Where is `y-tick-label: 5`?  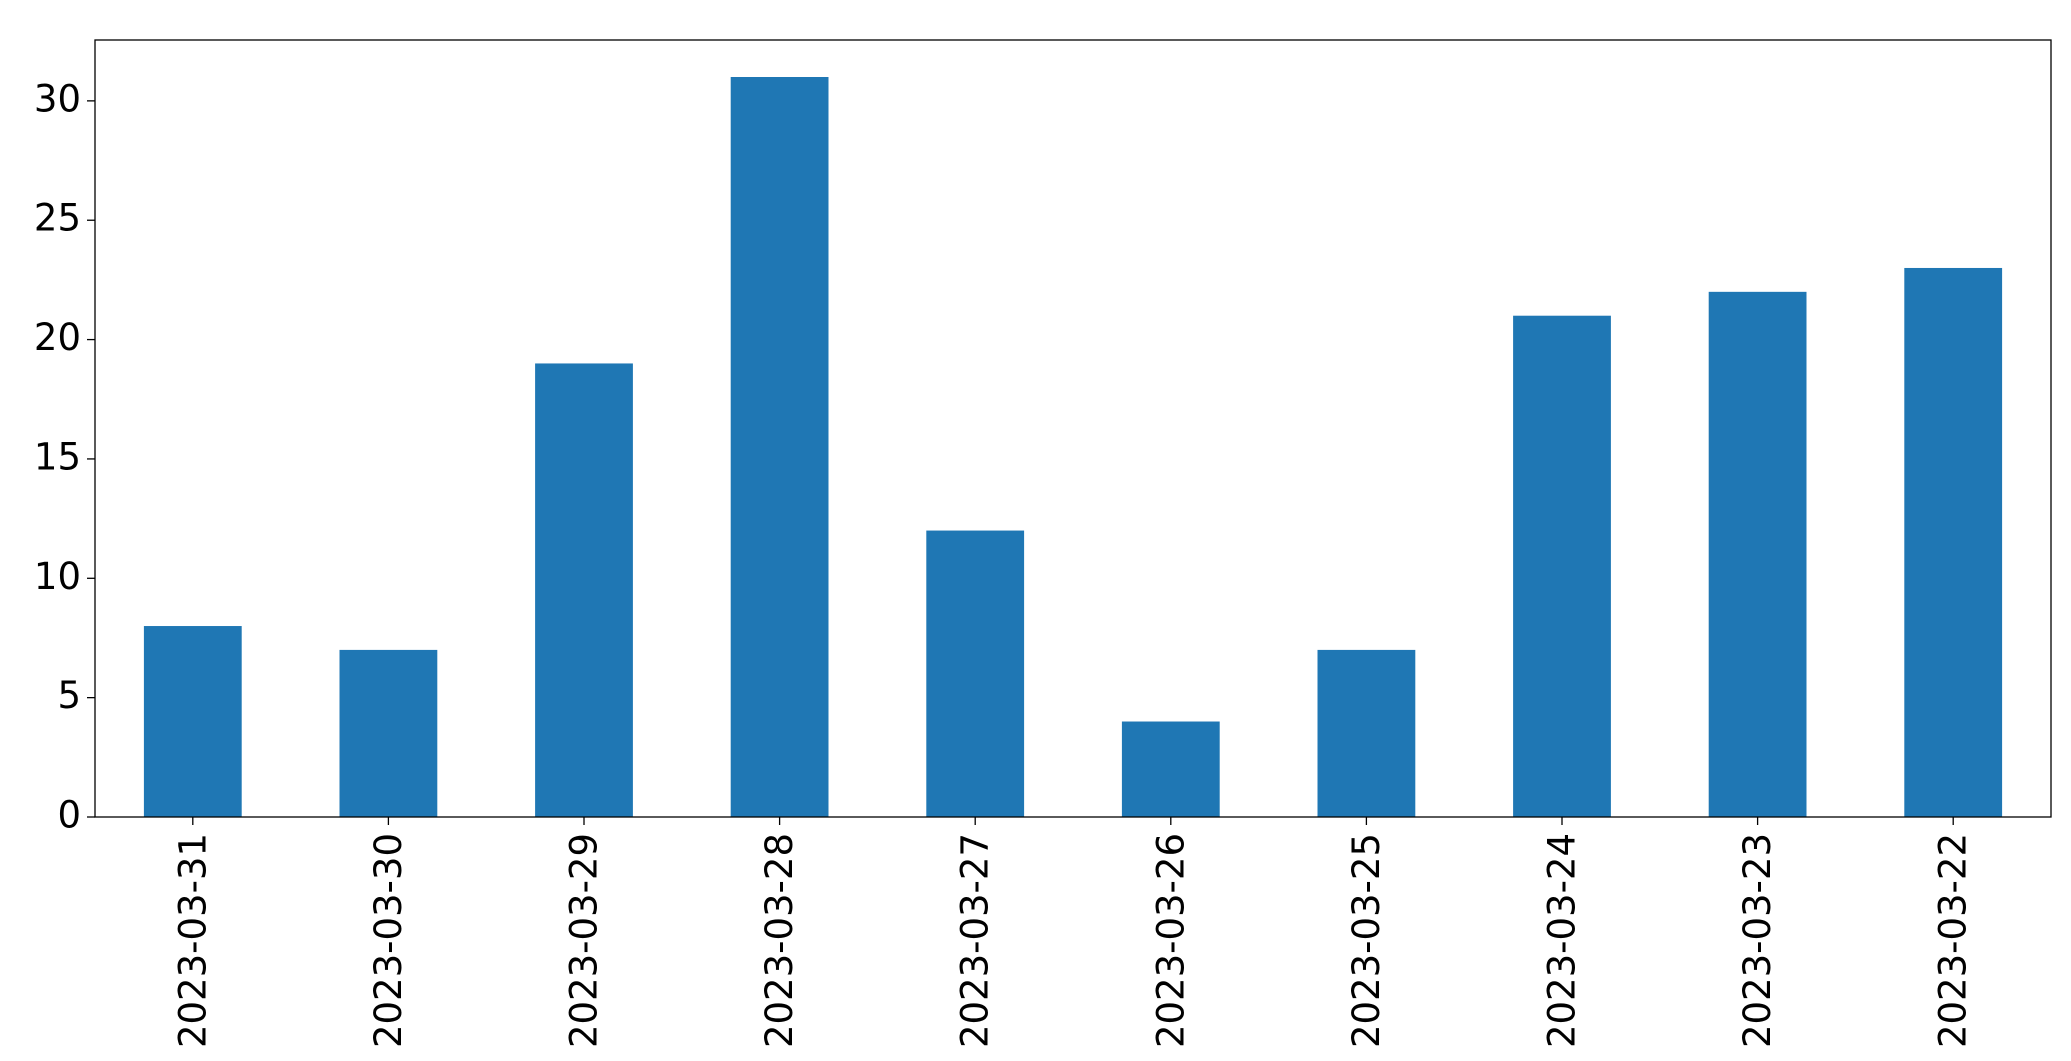
y-tick-label: 5 is located at coordinates (69, 695).